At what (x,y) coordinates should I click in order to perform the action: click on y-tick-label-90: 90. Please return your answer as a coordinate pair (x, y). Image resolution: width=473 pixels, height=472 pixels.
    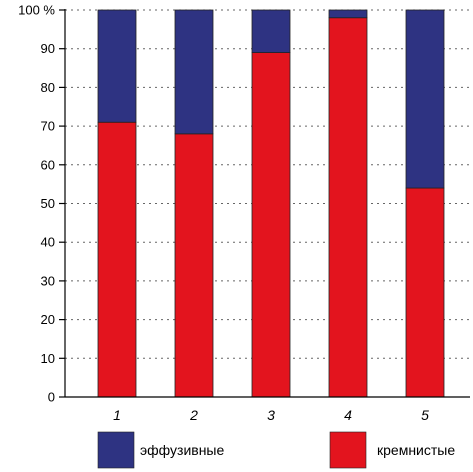
    Looking at the image, I should click on (48, 48).